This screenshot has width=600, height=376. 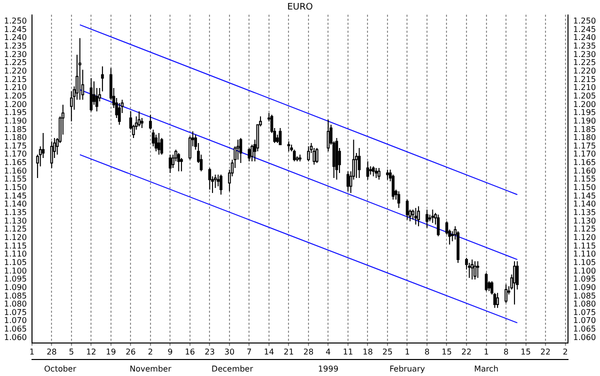 I want to click on y-tick-label: 1.195, so click(x=15, y=113).